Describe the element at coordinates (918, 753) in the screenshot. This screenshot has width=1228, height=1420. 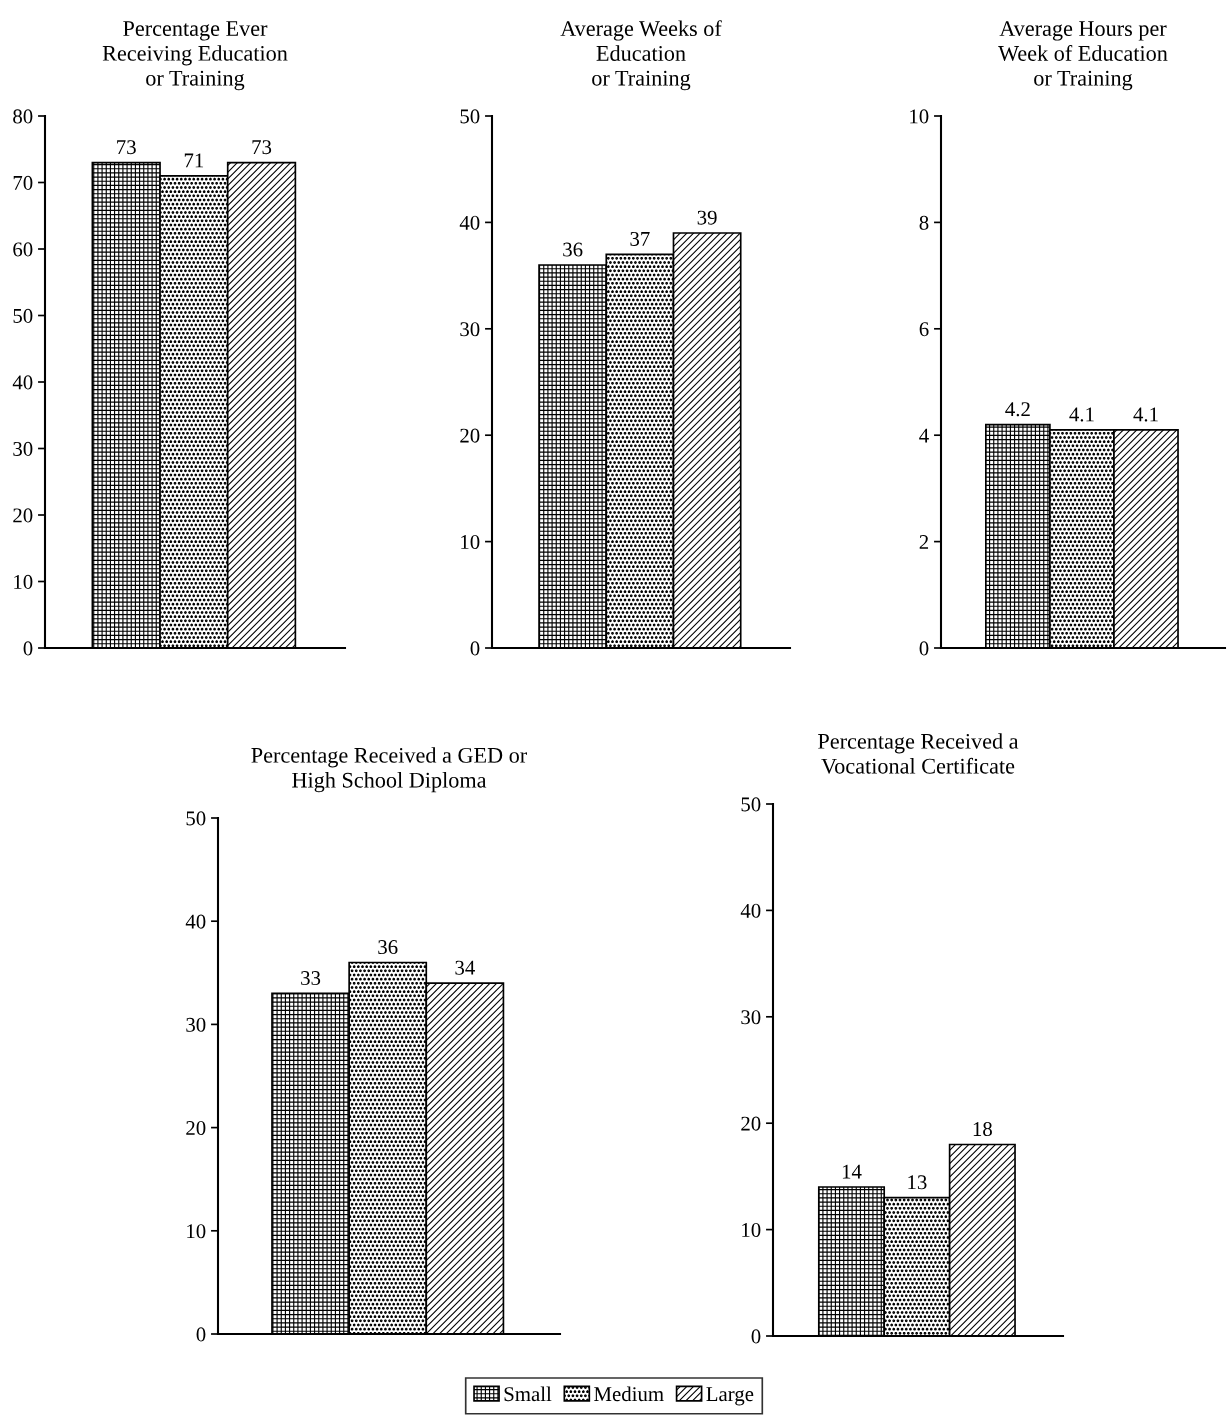
I see `chart-title: Percentage Received a Vocational Certificate` at that location.